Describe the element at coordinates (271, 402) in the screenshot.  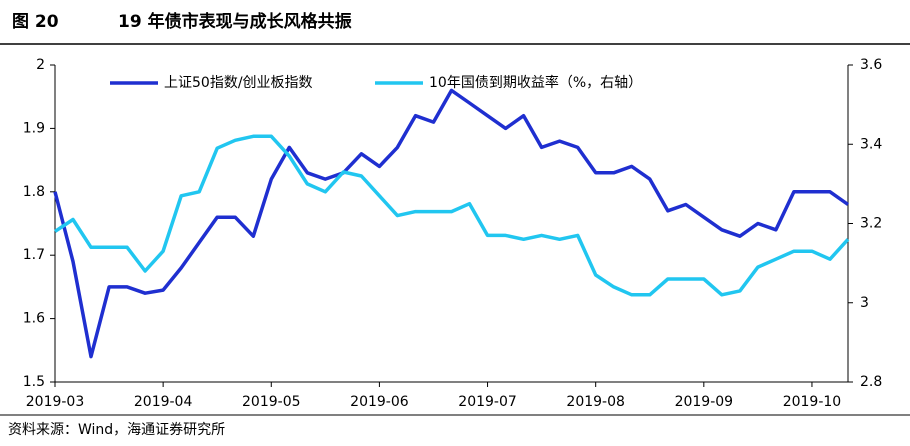
I see `x-tick-label: 2019-05` at that location.